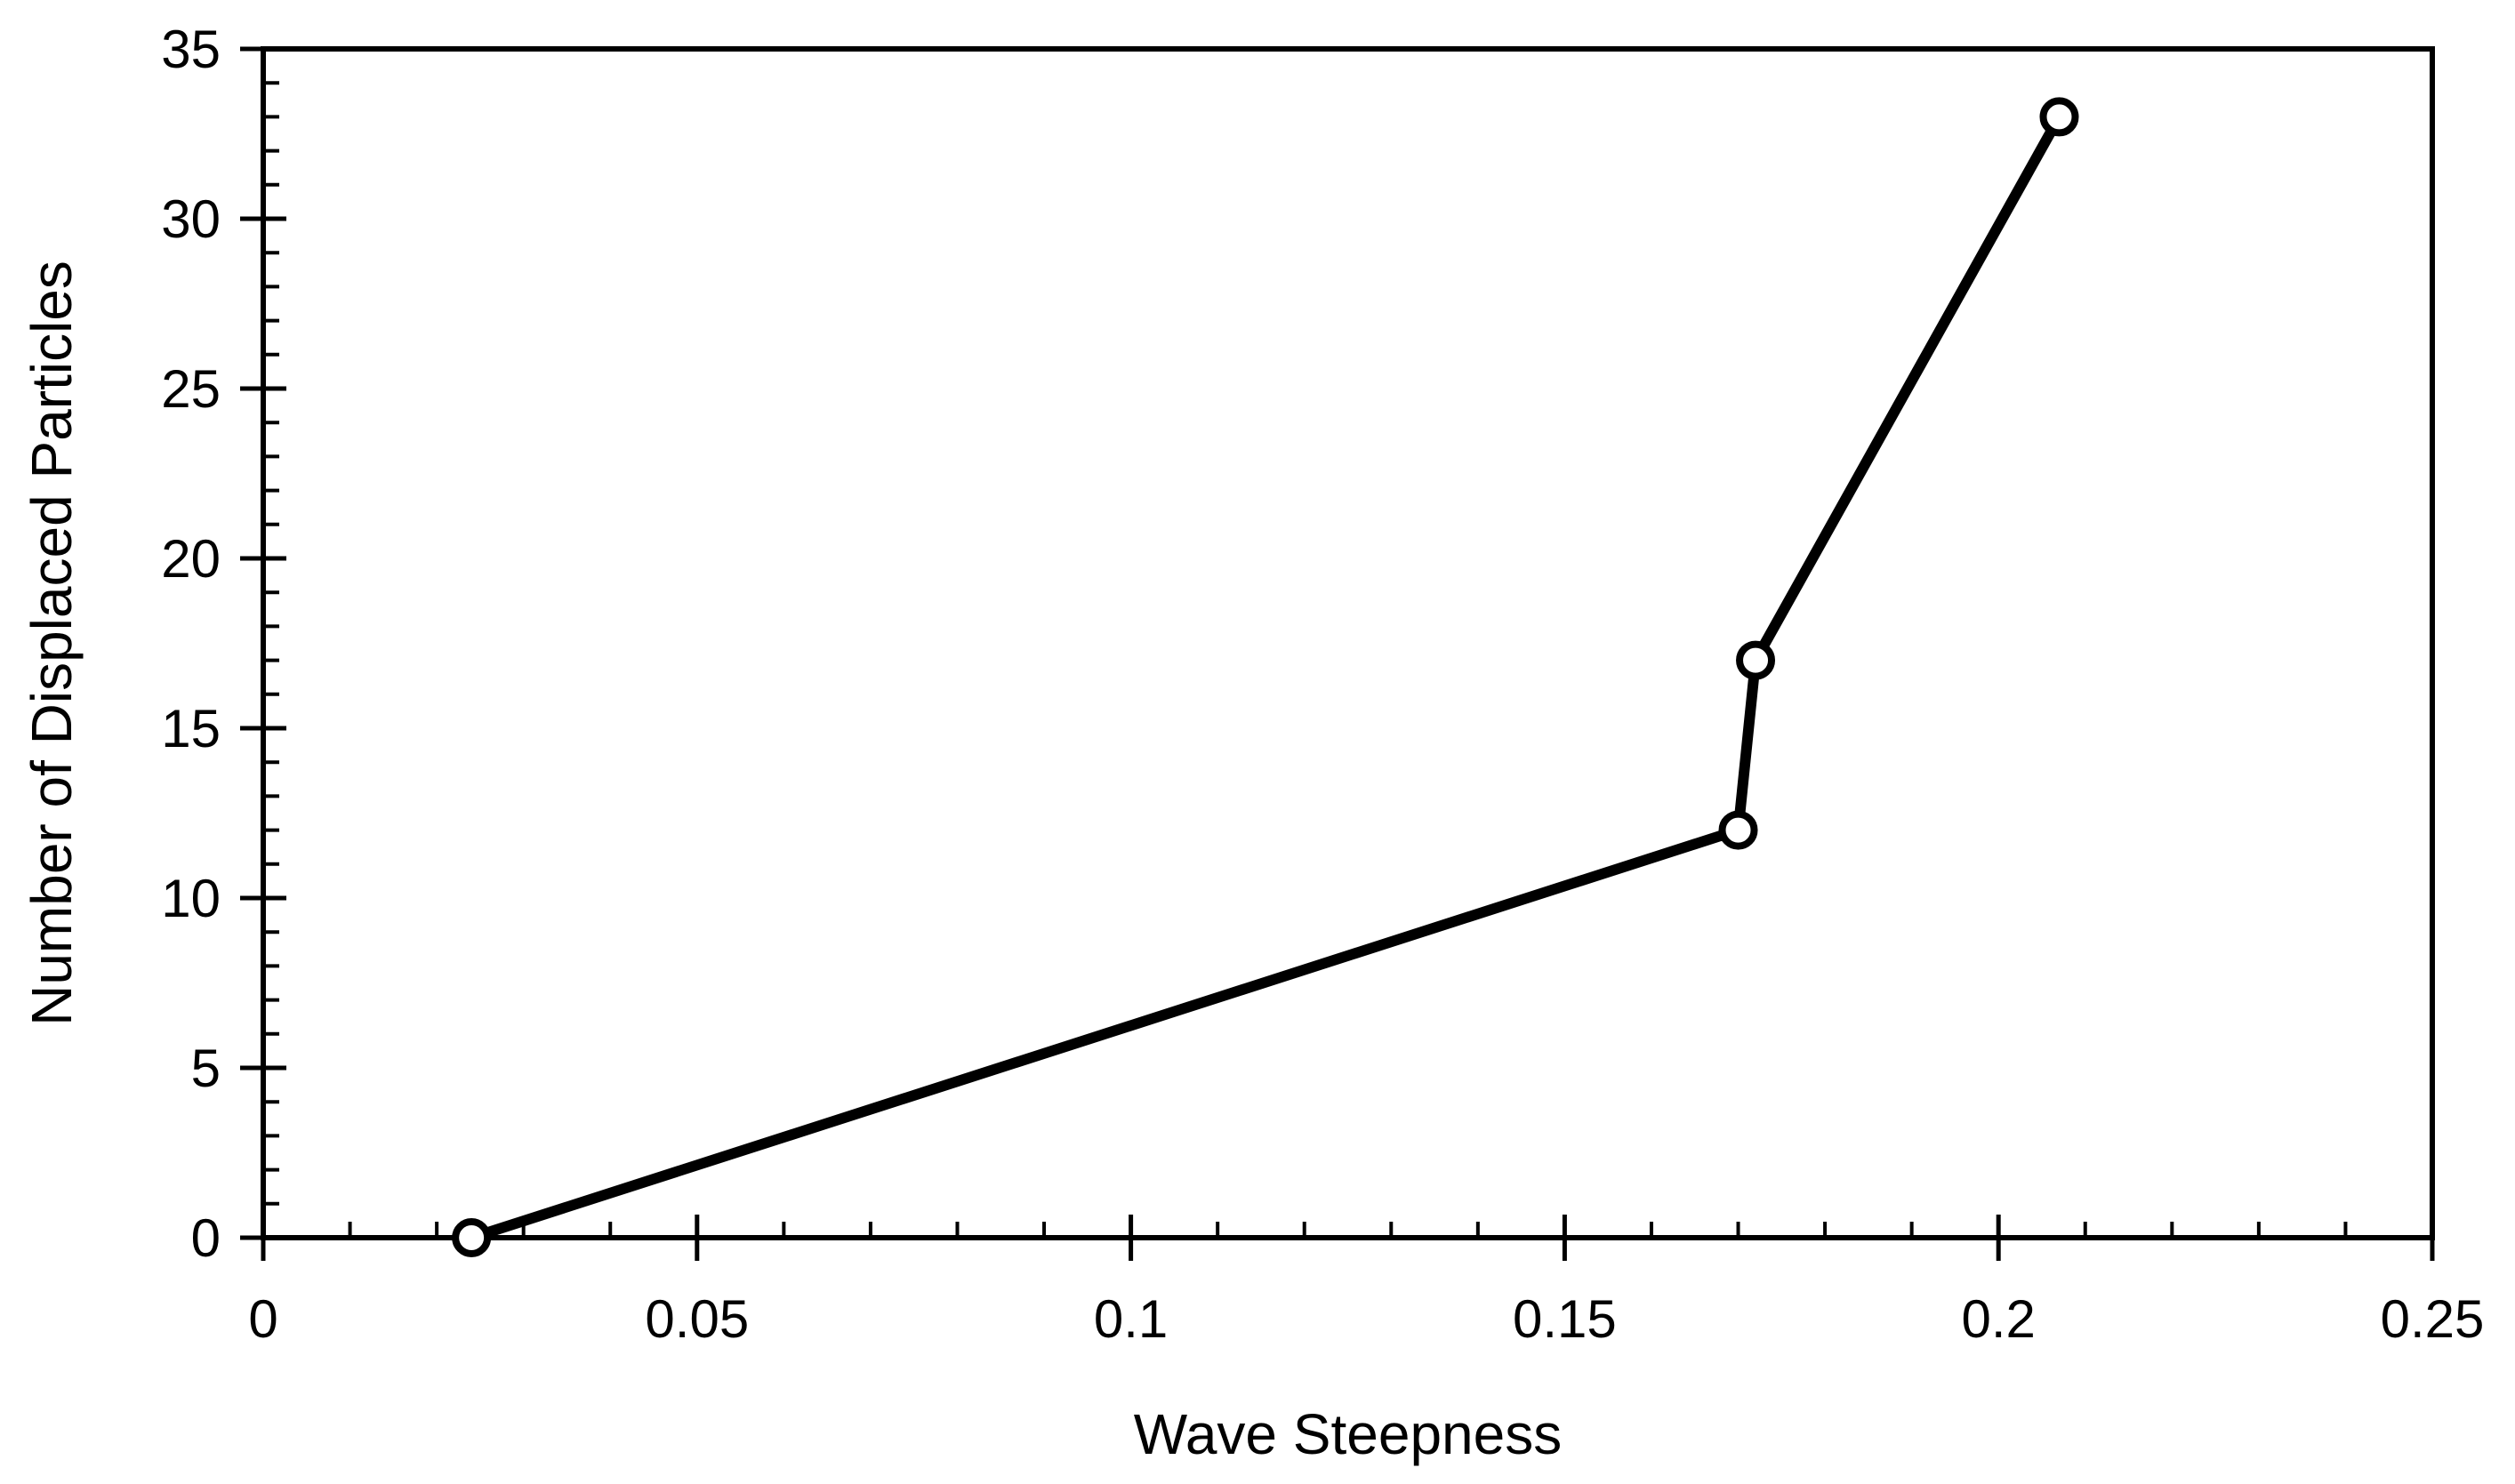 Image resolution: width=2515 pixels, height=1484 pixels. Describe the element at coordinates (191, 389) in the screenshot. I see `y-tick-label: 25` at that location.